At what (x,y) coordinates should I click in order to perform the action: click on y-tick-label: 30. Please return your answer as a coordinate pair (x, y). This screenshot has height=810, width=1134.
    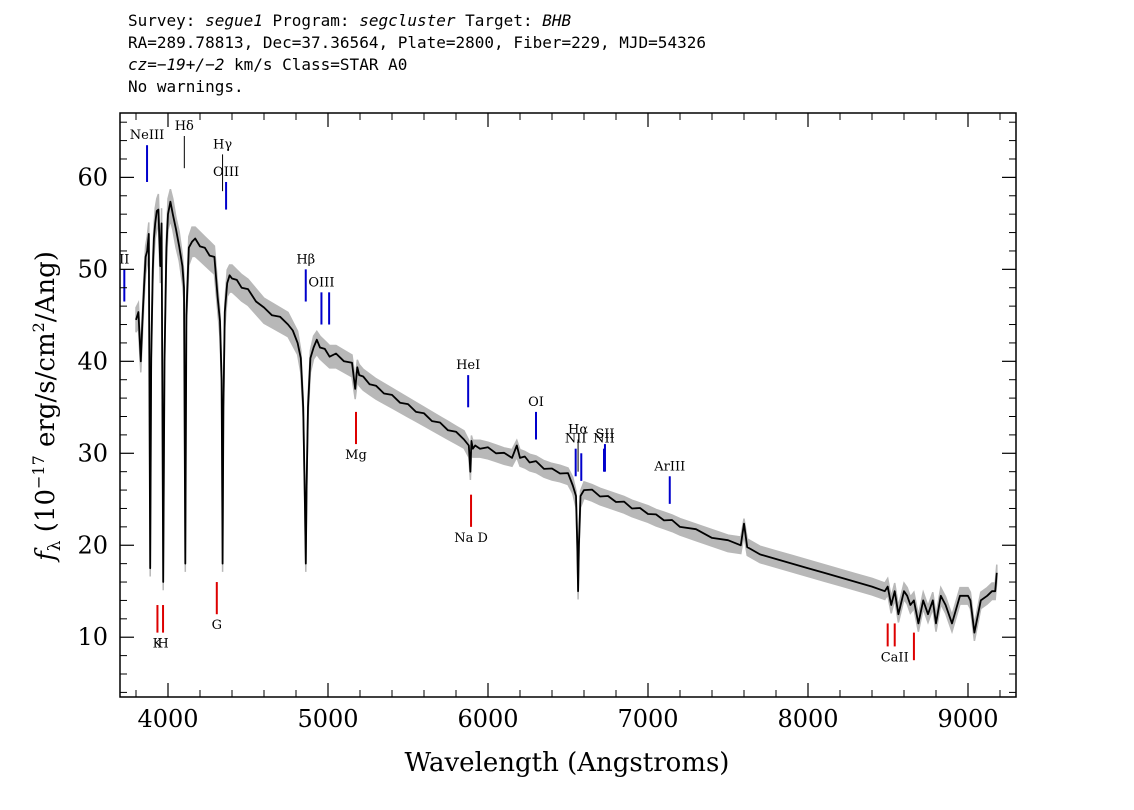
    Looking at the image, I should click on (92, 453).